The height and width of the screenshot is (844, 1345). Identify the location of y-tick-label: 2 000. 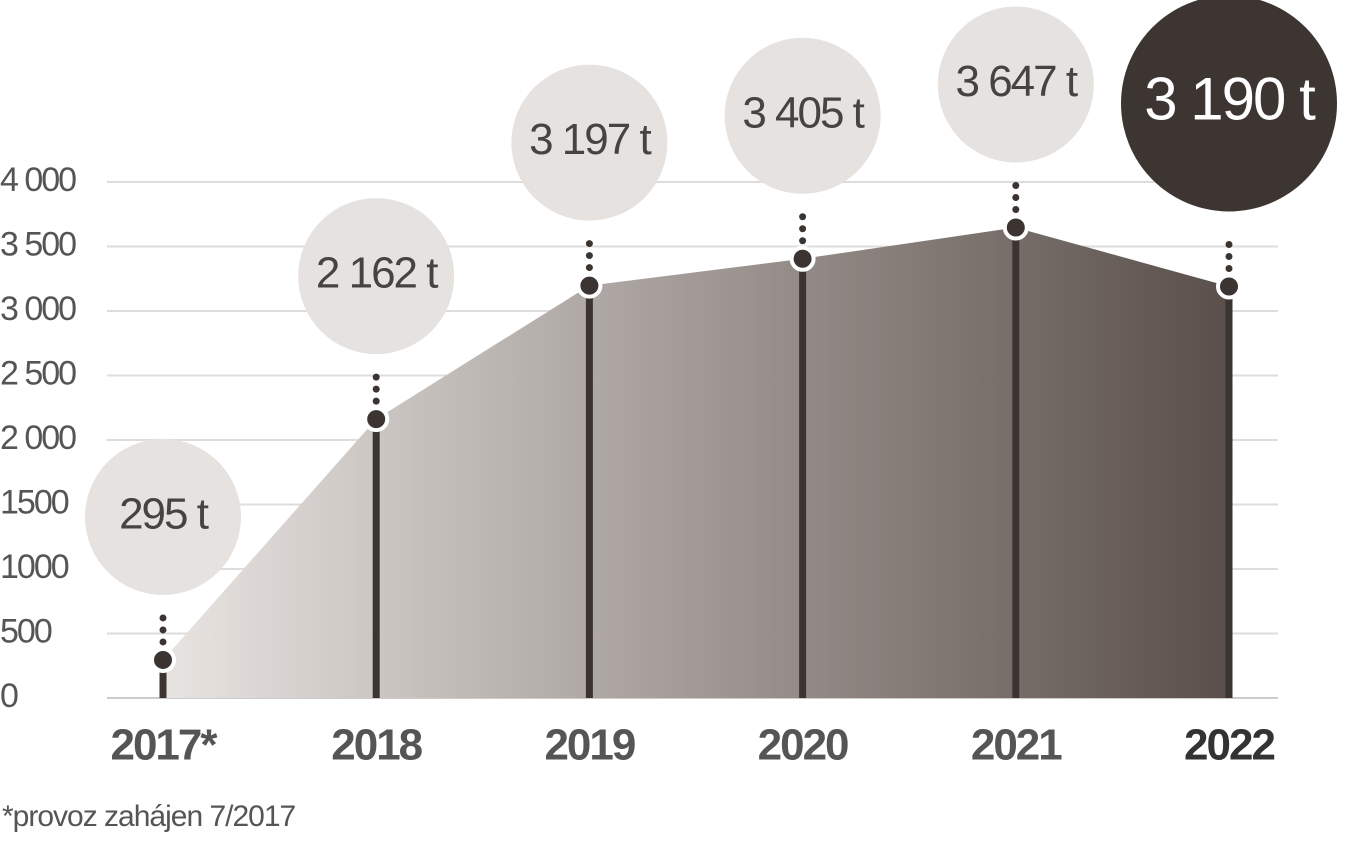
(38, 438).